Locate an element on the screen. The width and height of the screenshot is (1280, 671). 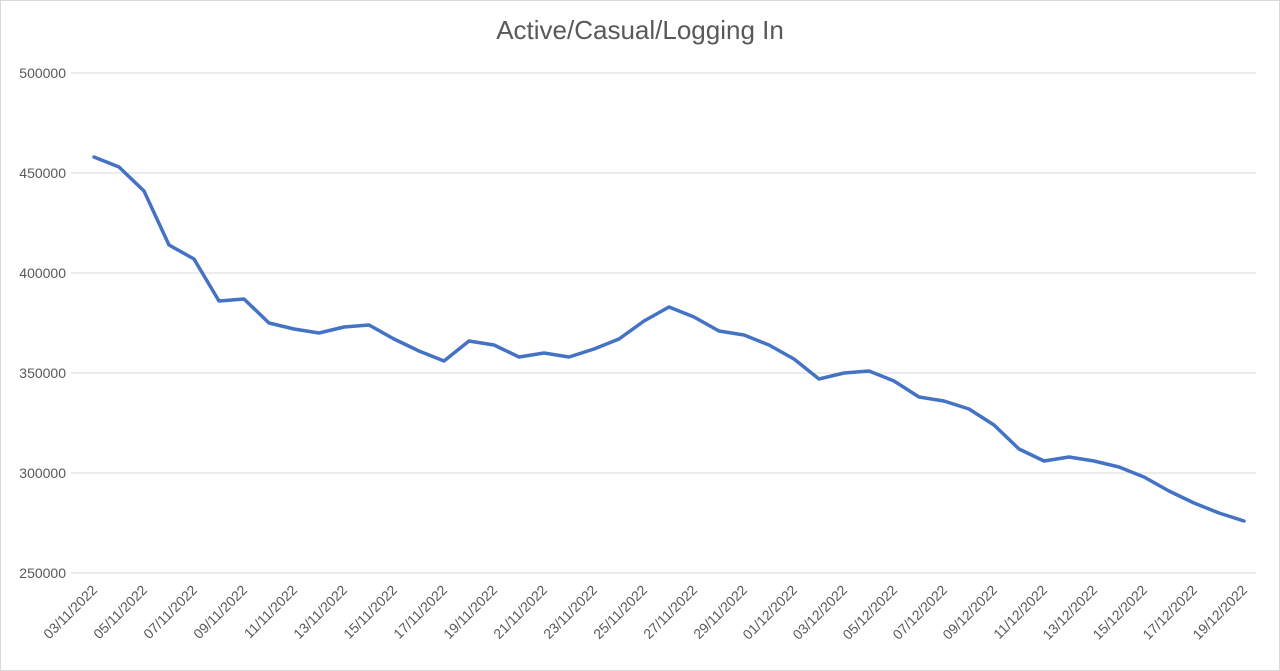
x-axis-label: 19/12/2022 is located at coordinates (1219, 612).